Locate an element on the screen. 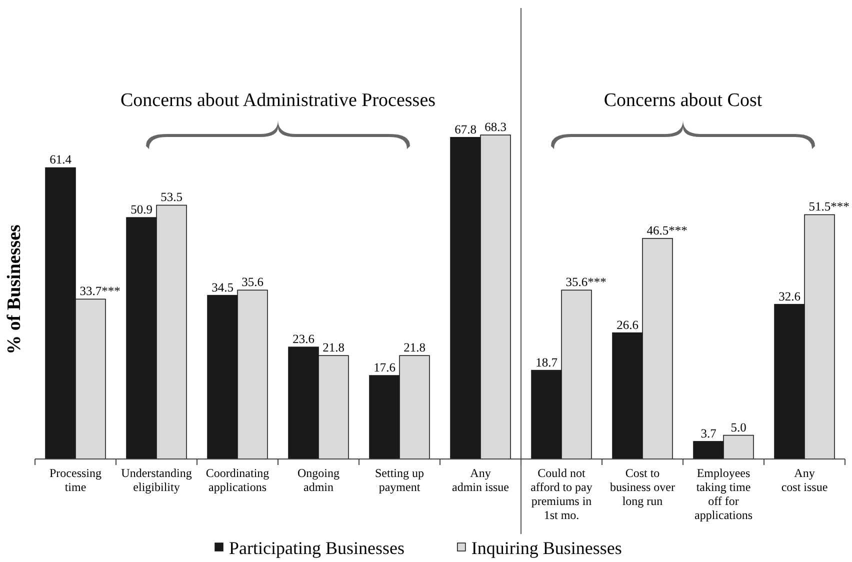 The width and height of the screenshot is (852, 562). data-label: 53.5 is located at coordinates (171, 197).